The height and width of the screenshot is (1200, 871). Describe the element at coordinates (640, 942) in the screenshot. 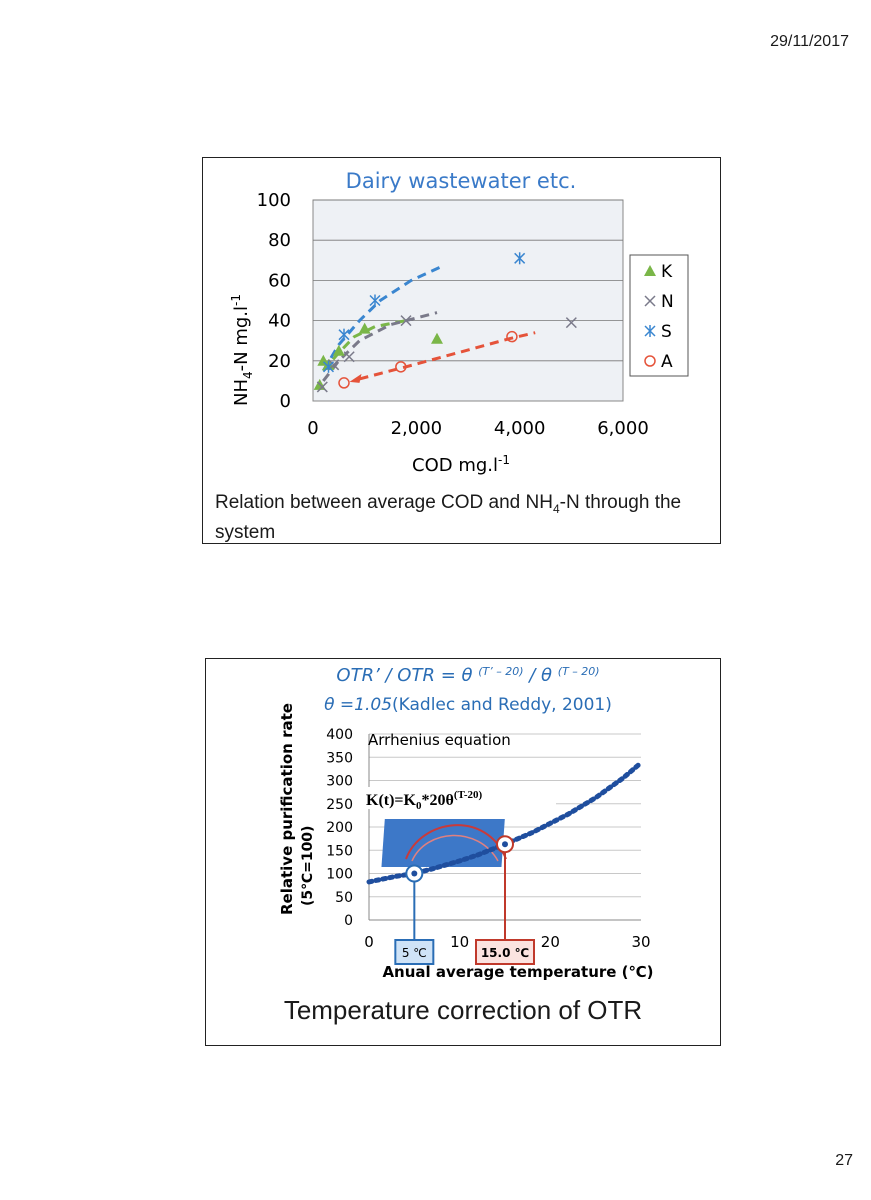

I see `chart2-xtick-label: 30` at that location.